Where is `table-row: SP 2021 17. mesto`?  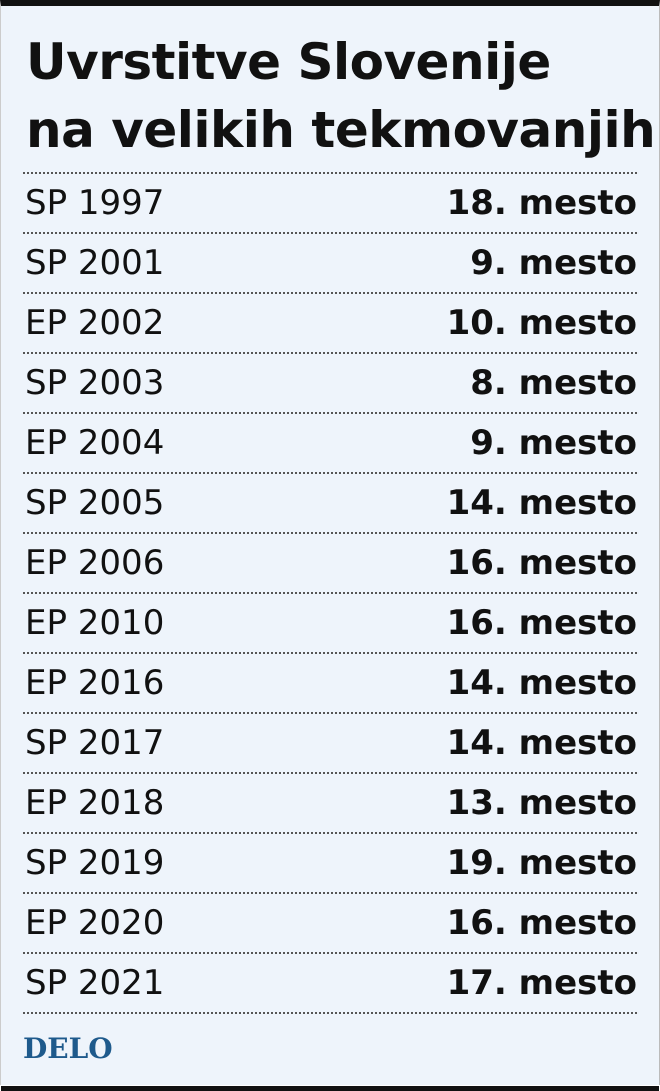
table-row: SP 2021 17. mesto is located at coordinates (330, 984).